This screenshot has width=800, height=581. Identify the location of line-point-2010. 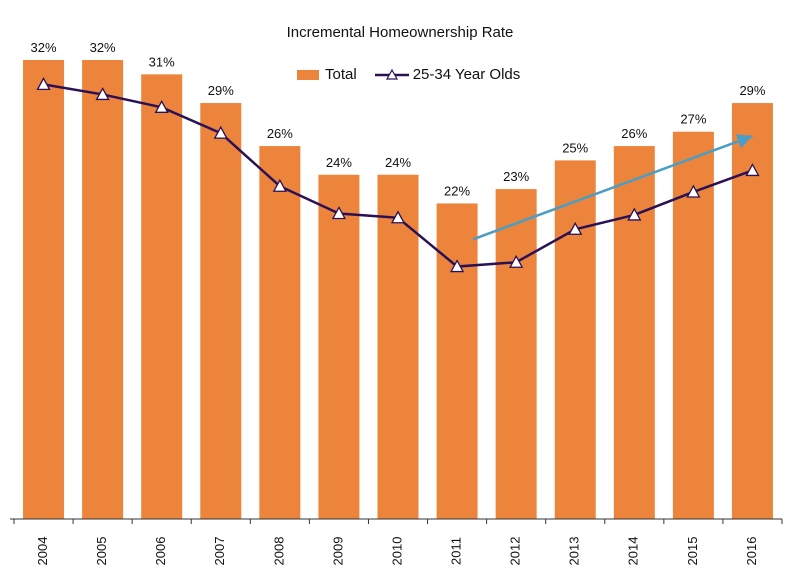
(398, 217).